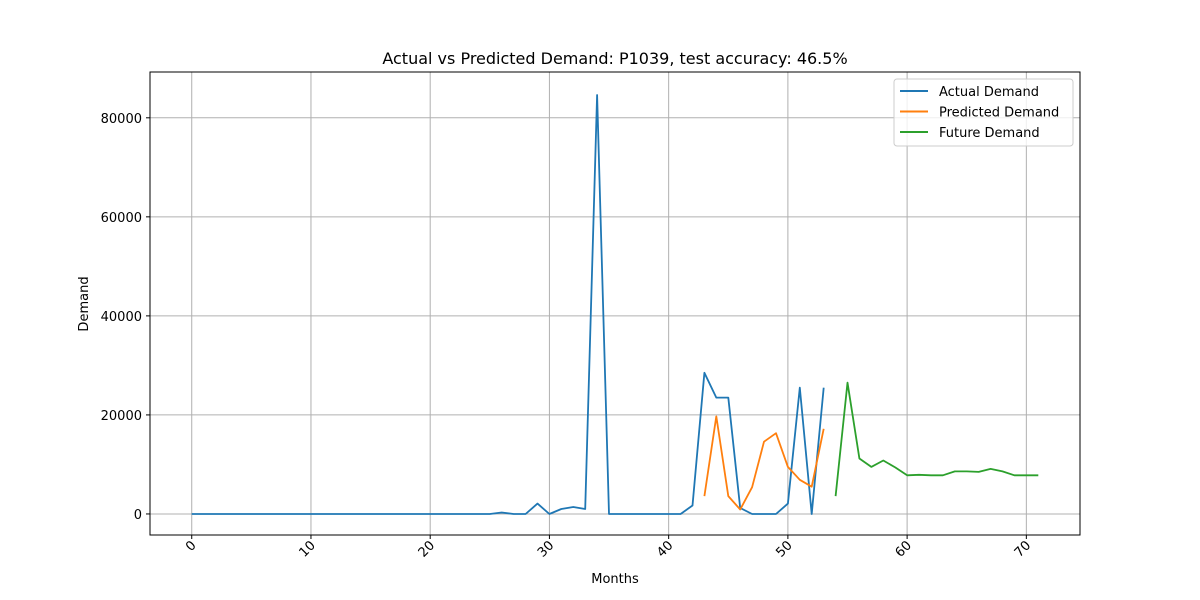  I want to click on legend-label: Actual Demand, so click(989, 92).